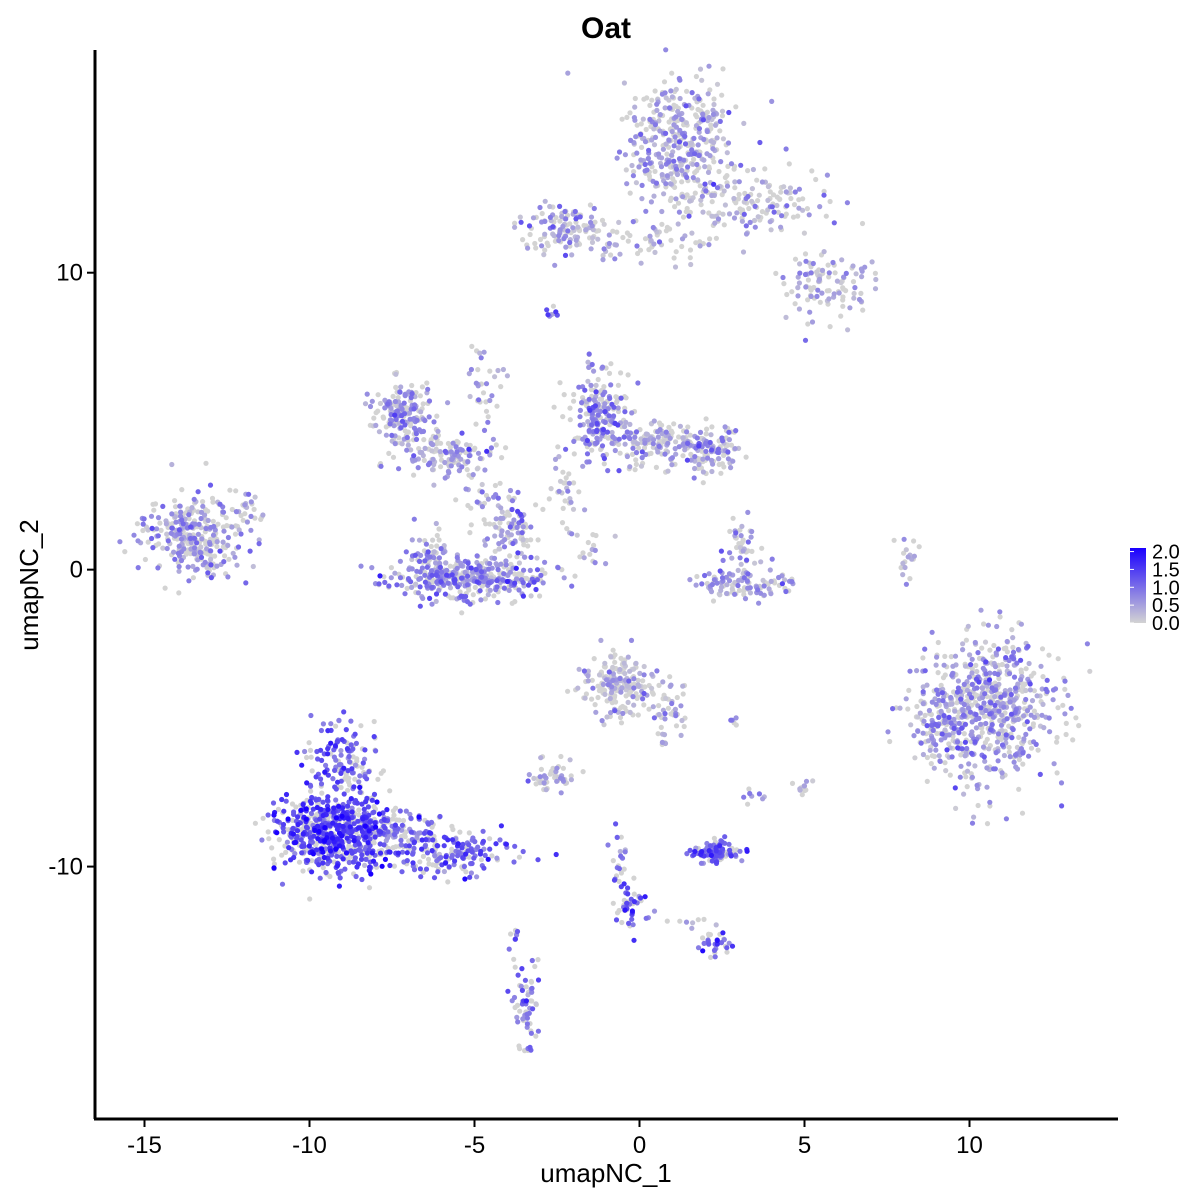 Image resolution: width=1200 pixels, height=1200 pixels. I want to click on chart-title: Oat, so click(606, 28).